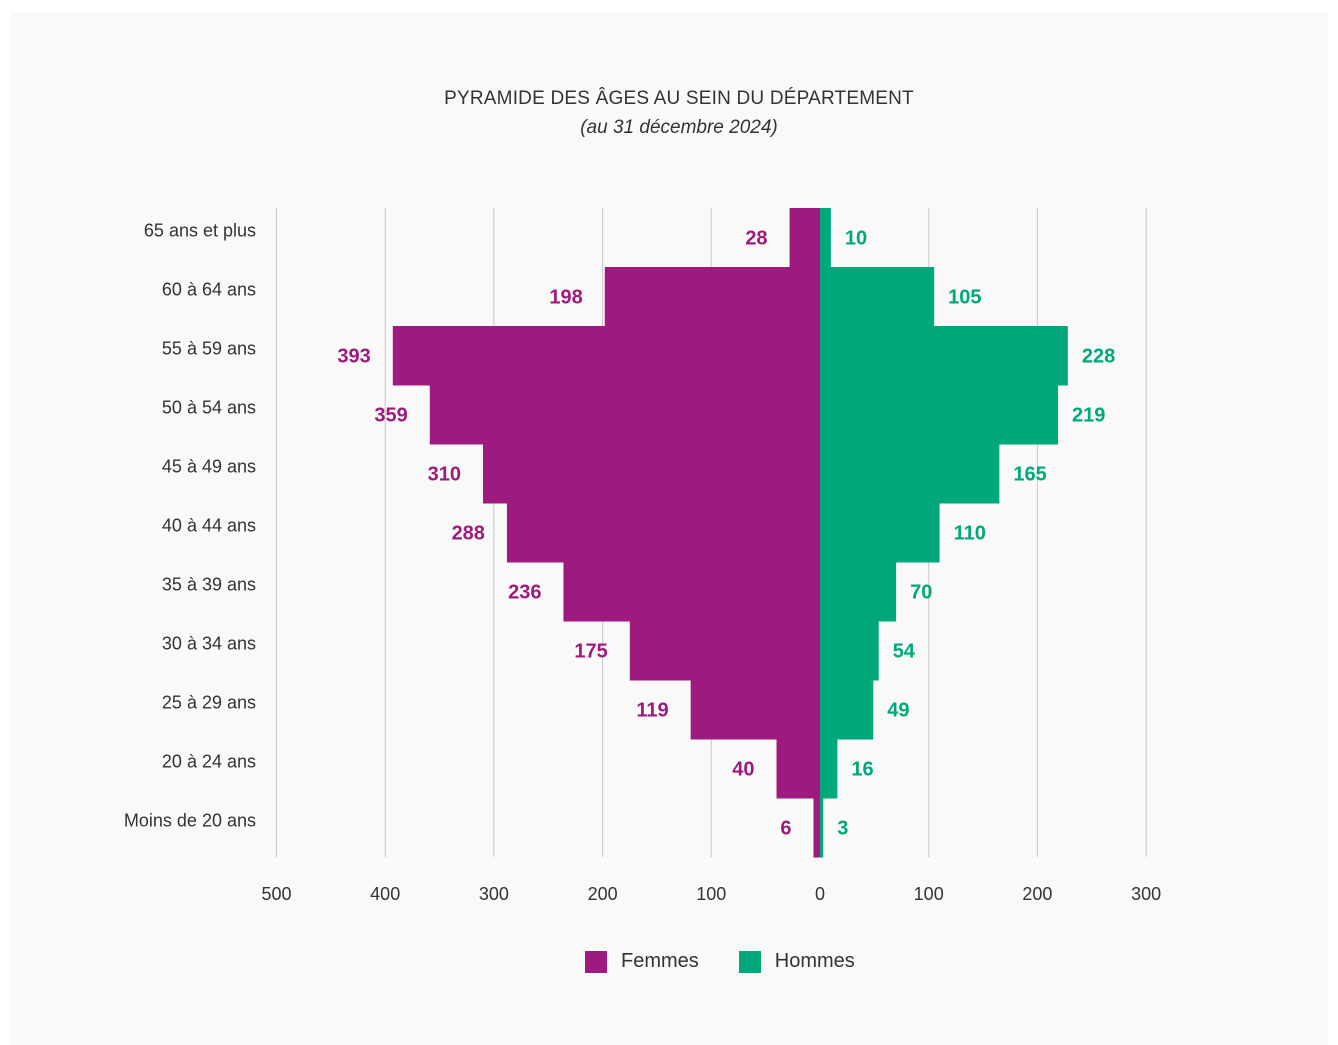 Image resolution: width=1338 pixels, height=1045 pixels. I want to click on data-label-femmes: 175, so click(590, 652).